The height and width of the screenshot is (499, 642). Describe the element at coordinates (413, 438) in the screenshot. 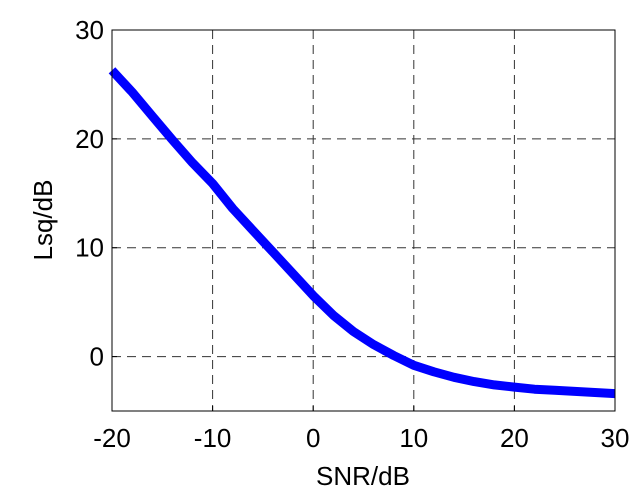

I see `x-tick-label: 10` at that location.